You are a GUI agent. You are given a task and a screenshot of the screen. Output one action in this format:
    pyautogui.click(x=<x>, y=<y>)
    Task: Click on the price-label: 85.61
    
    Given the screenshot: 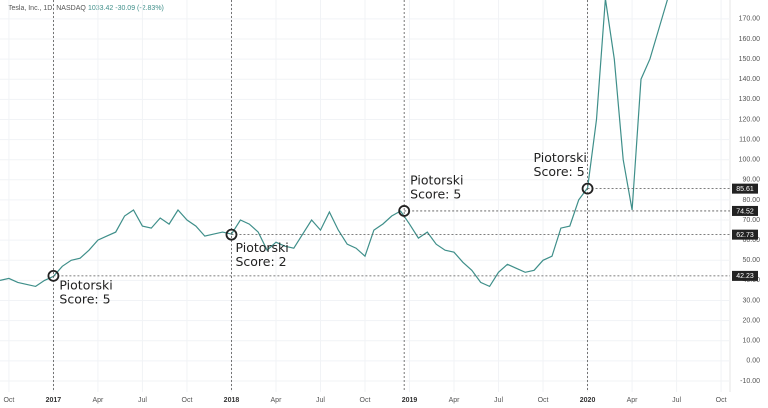 What is the action you would take?
    pyautogui.click(x=745, y=189)
    